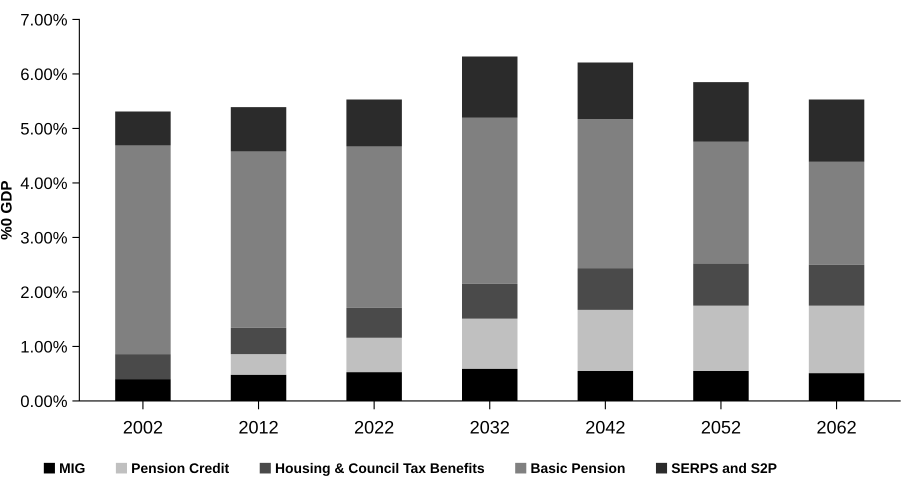 This screenshot has height=486, width=912. What do you see at coordinates (44, 74) in the screenshot?
I see `y-tick-label: 6.00%` at bounding box center [44, 74].